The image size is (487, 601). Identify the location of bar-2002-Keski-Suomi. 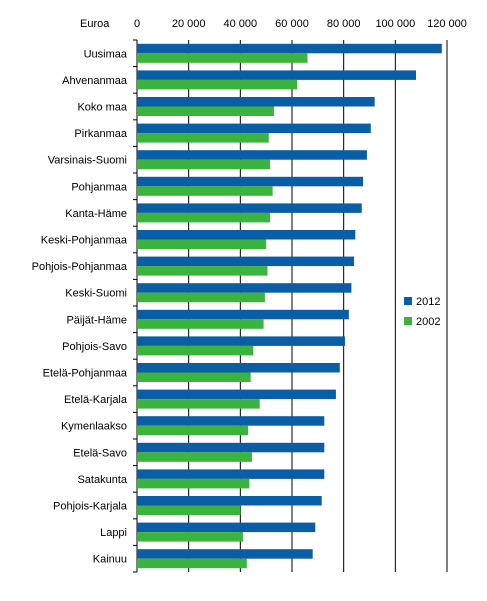
(201, 297).